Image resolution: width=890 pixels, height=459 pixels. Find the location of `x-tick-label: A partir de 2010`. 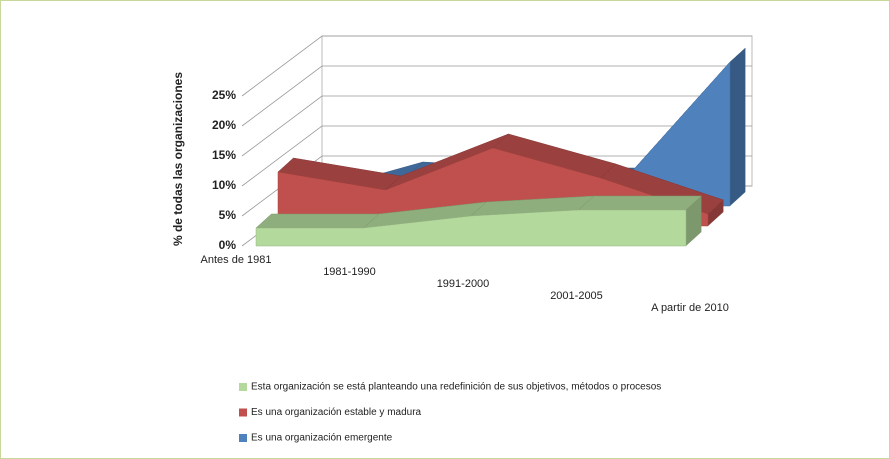

x-tick-label: A partir de 2010 is located at coordinates (690, 308).